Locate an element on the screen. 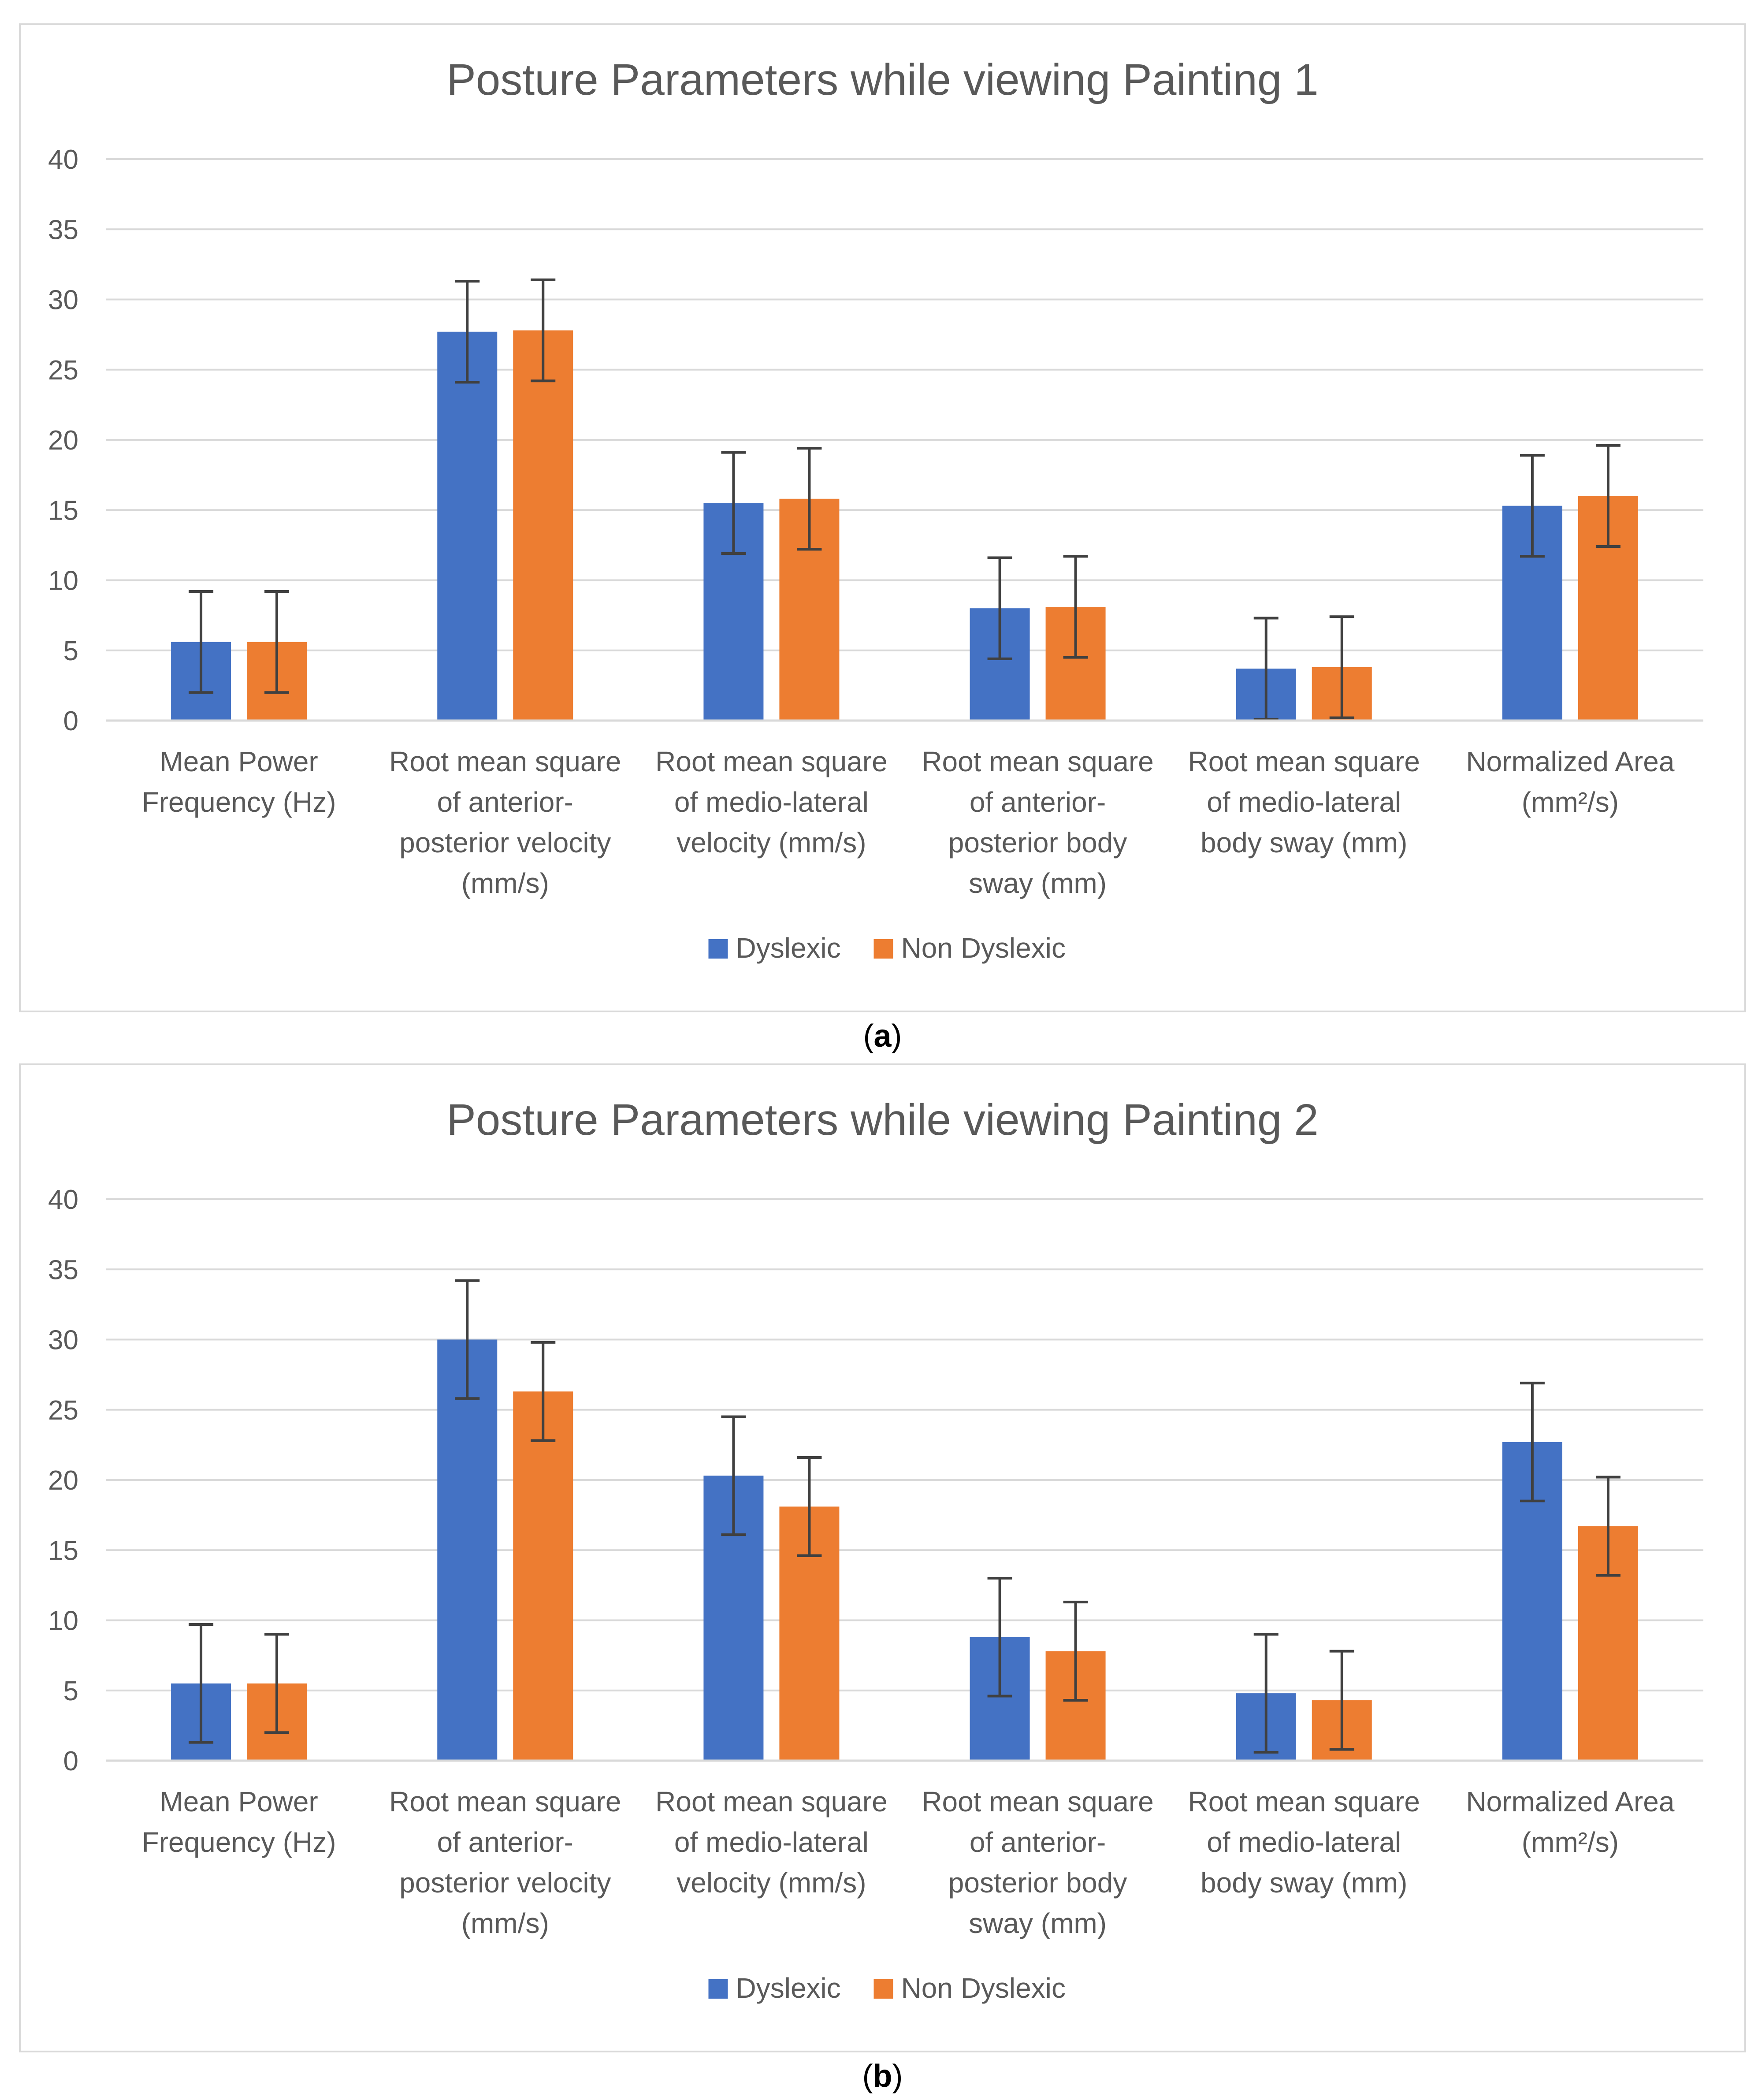 This screenshot has width=1758, height=2100. panel-caption-b: (b) is located at coordinates (882, 2076).